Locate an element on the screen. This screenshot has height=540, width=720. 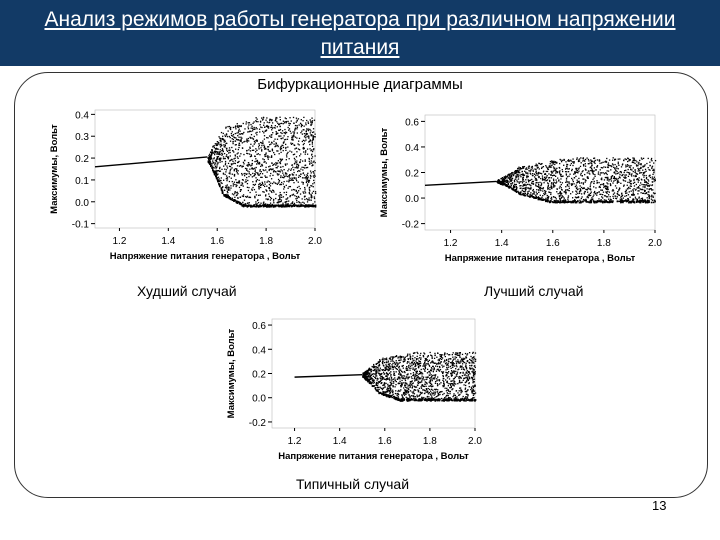
x-axis-label: Напряжение питания генератора , Вольт is located at coordinates (373, 456).